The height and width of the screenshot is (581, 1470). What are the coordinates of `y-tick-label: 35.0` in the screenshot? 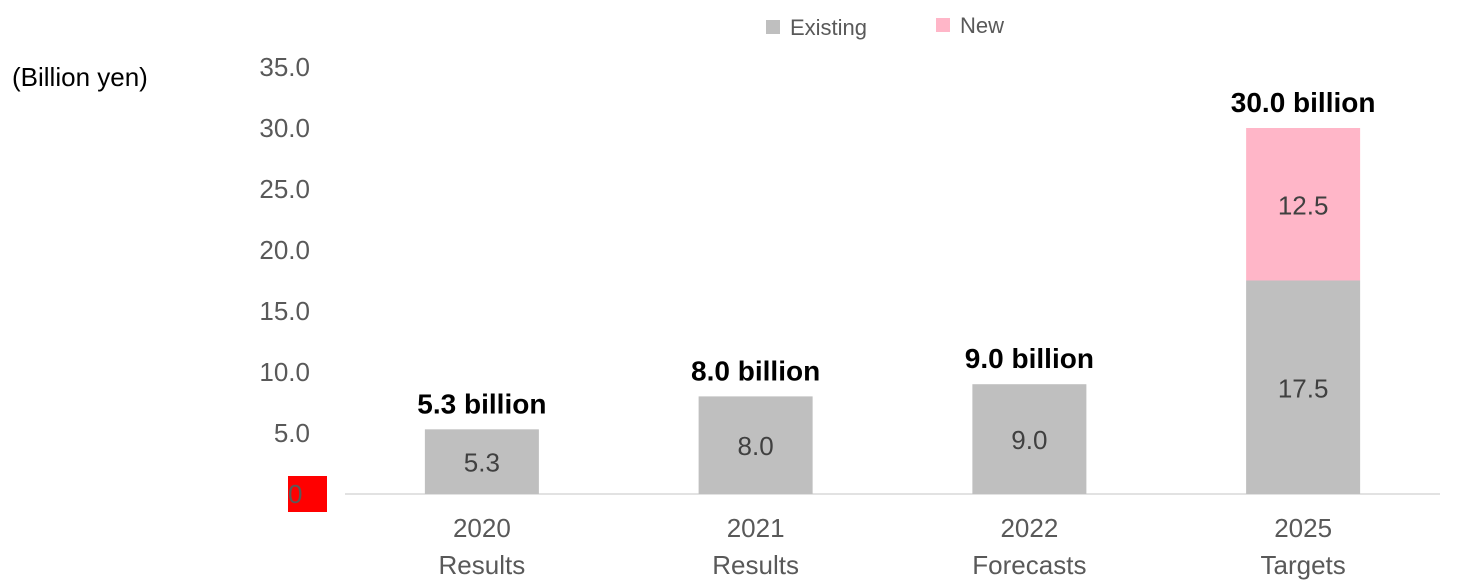 It's located at (284, 67).